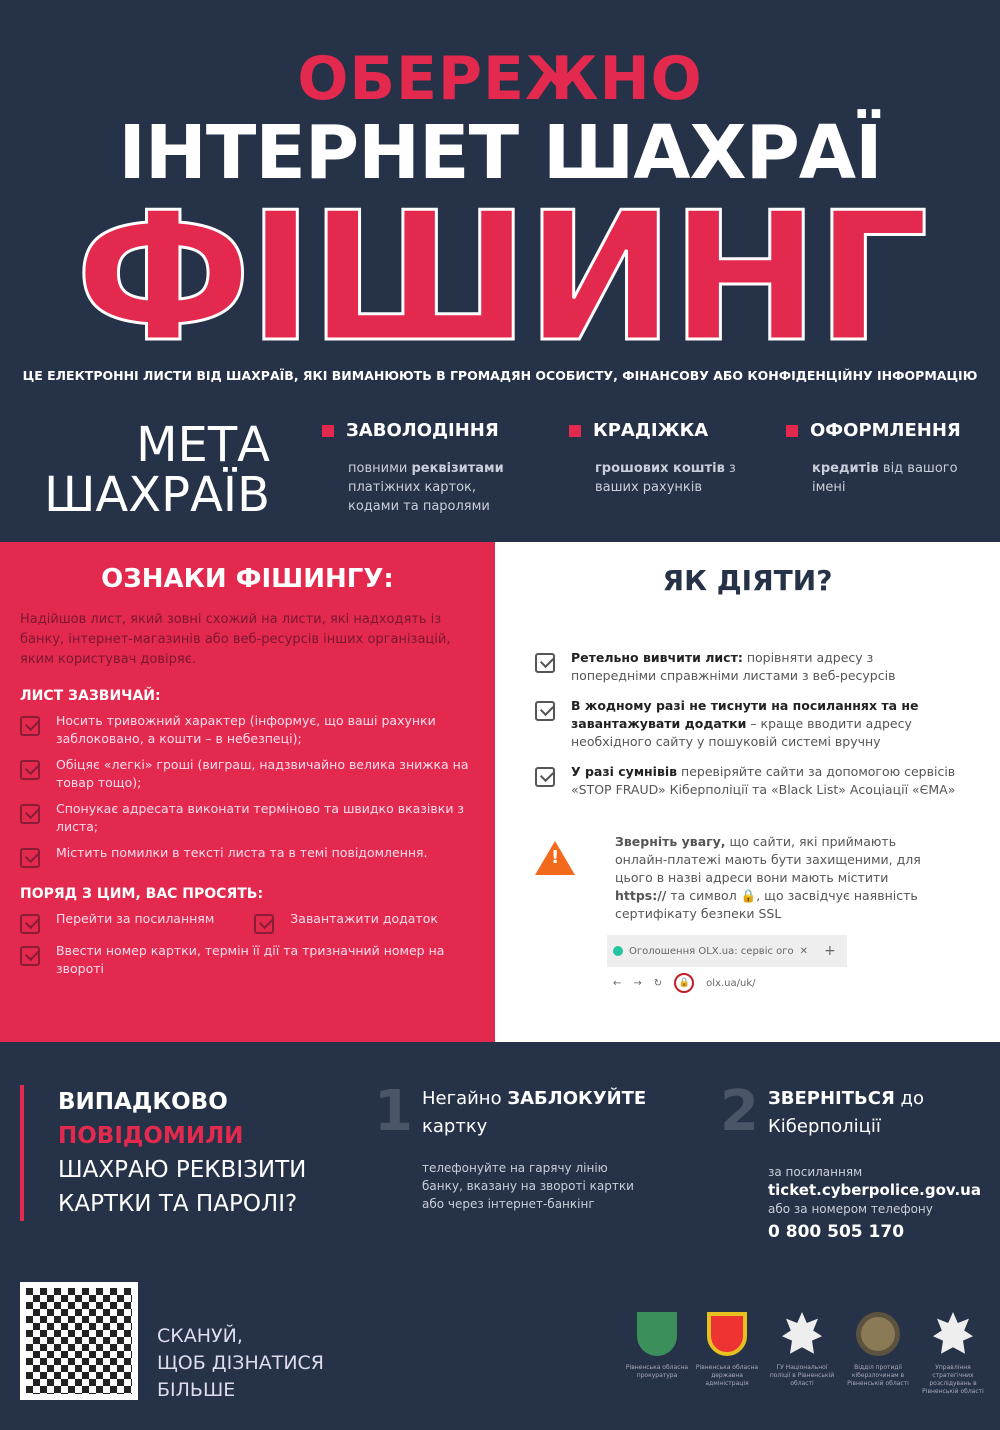  Describe the element at coordinates (711, 951) in the screenshot. I see `browser-tab: Оголошення OLX.ua: сервіс ого` at that location.